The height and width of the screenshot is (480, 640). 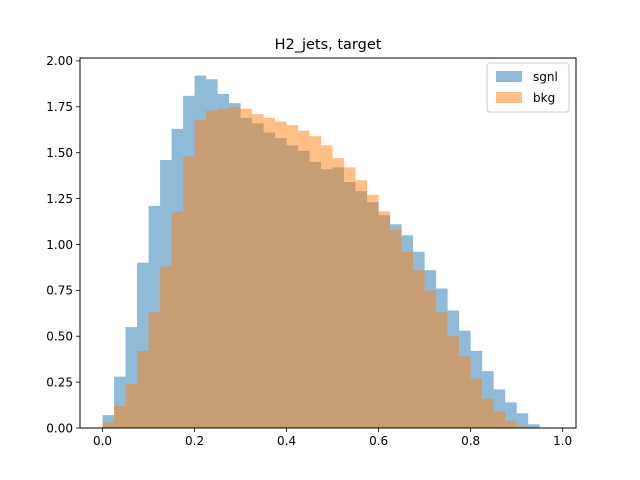 I want to click on legend-label: sgnl, so click(x=545, y=77).